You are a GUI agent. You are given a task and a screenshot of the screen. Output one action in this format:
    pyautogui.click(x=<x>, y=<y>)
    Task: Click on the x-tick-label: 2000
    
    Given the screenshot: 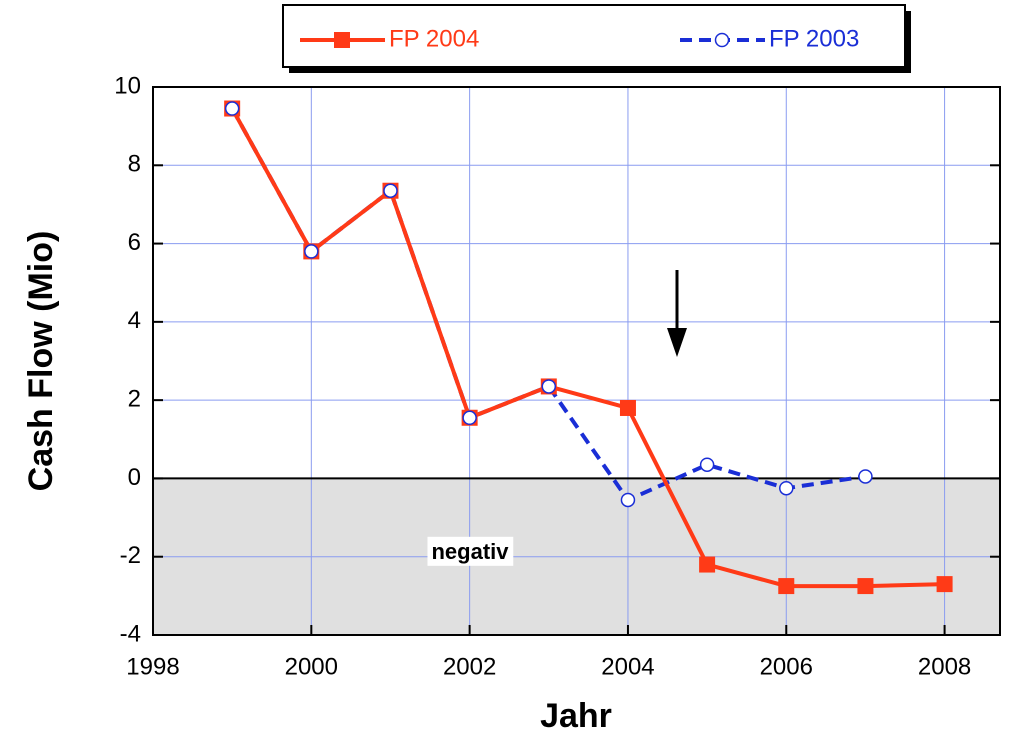 What is the action you would take?
    pyautogui.click(x=311, y=666)
    